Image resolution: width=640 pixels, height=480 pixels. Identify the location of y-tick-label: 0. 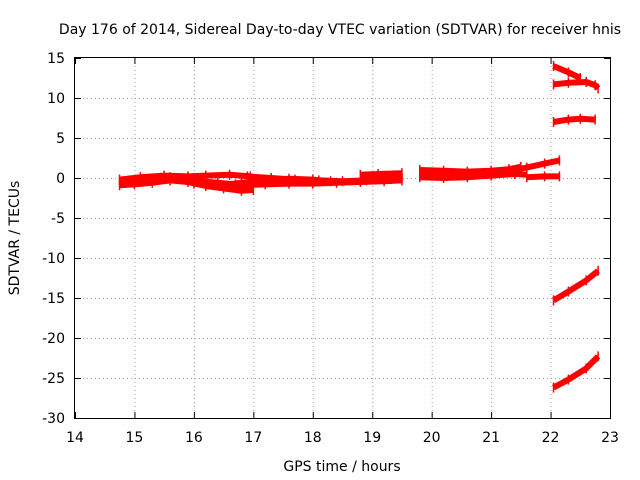
(60, 179).